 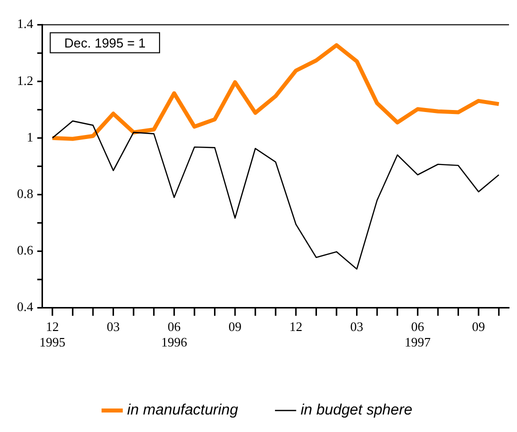 I want to click on y-tick-label: 0.4, so click(x=25, y=306).